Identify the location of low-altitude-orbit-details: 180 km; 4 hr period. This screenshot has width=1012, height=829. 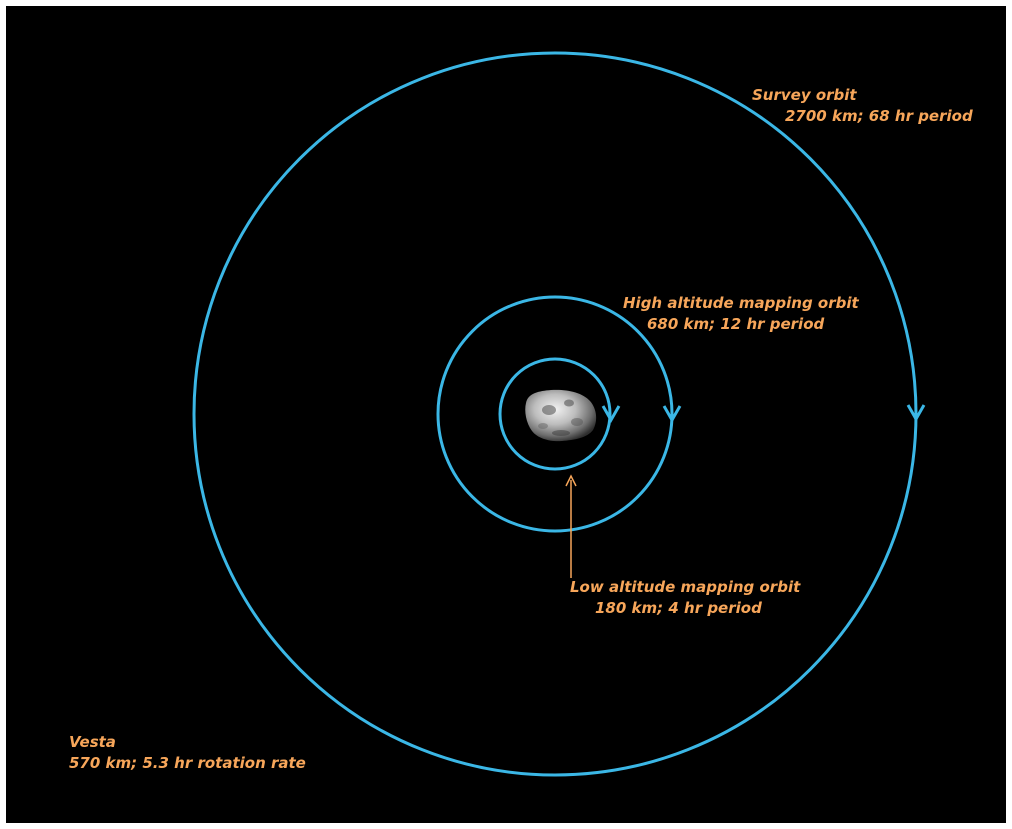
(678, 608).